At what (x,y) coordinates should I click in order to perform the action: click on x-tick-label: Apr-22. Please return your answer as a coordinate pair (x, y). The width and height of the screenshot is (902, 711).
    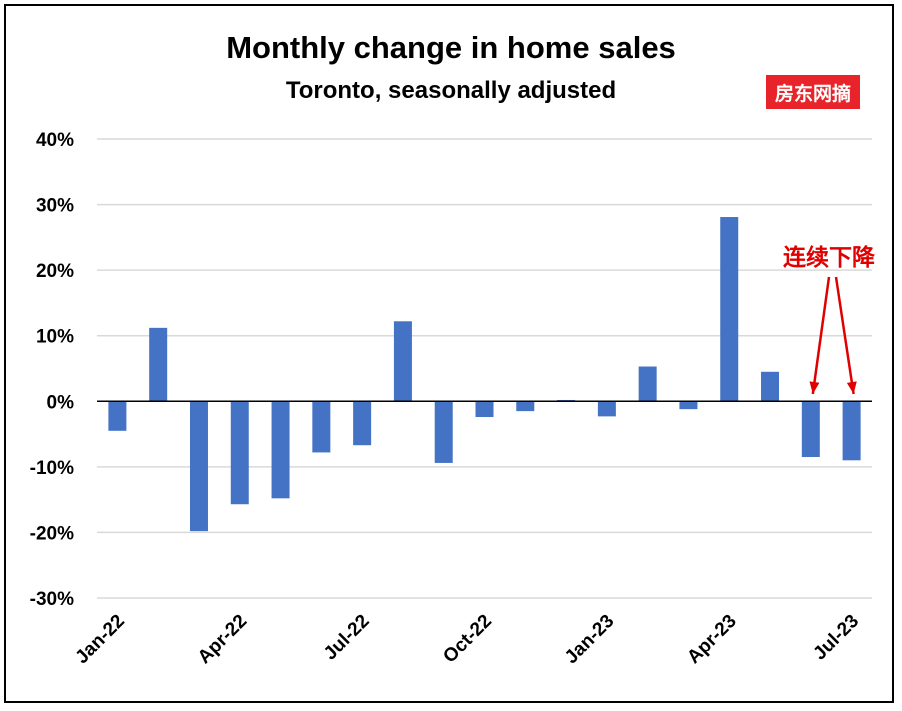
    Looking at the image, I should click on (222, 639).